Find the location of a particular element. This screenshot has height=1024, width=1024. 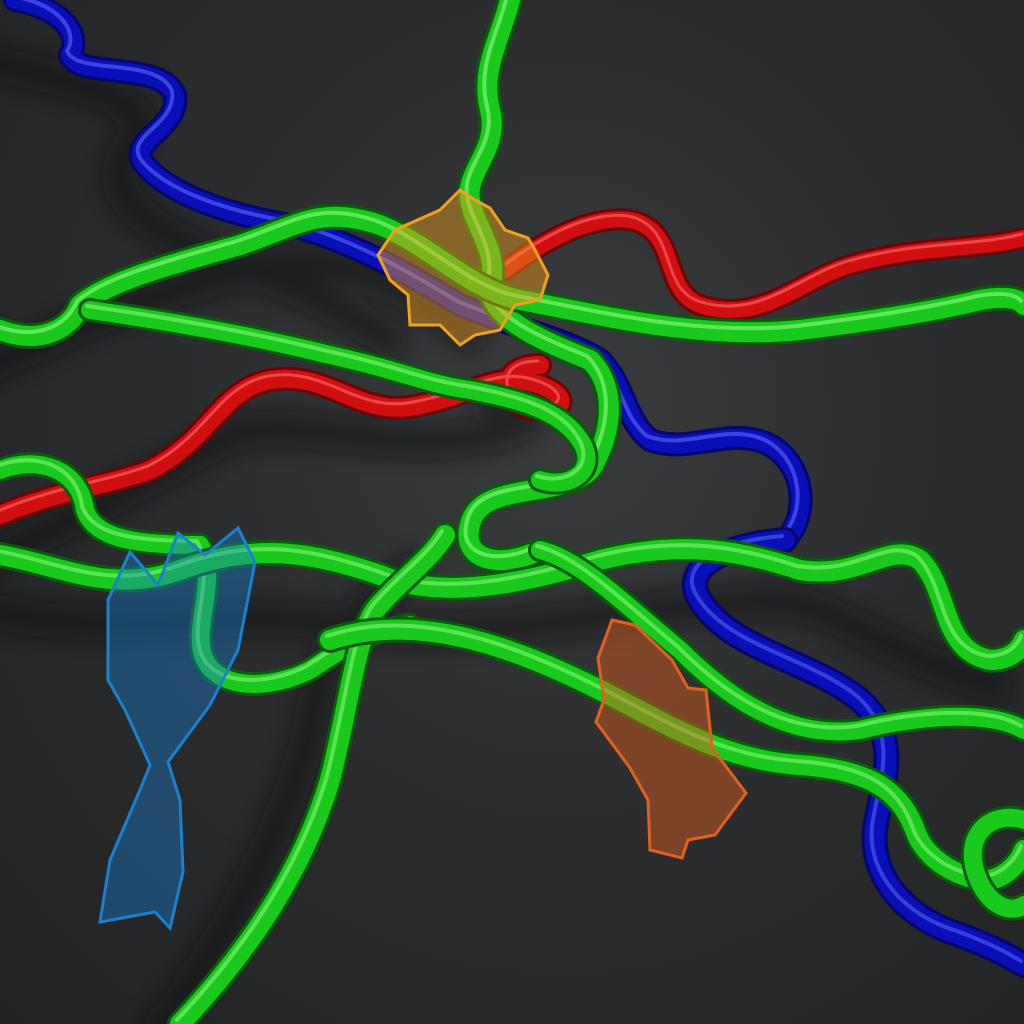

green-tube-bottom-right-curl is located at coordinates (992, 863).